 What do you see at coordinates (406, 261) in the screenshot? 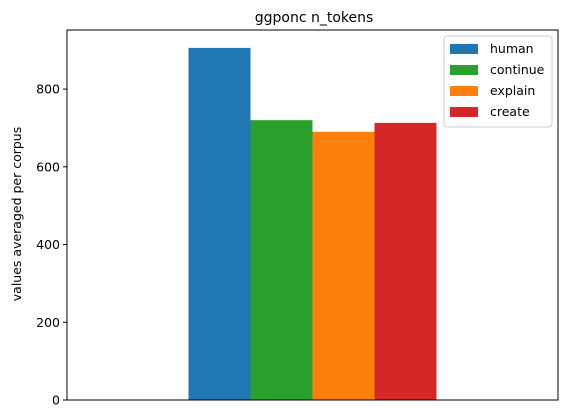
I see `bar-create` at bounding box center [406, 261].